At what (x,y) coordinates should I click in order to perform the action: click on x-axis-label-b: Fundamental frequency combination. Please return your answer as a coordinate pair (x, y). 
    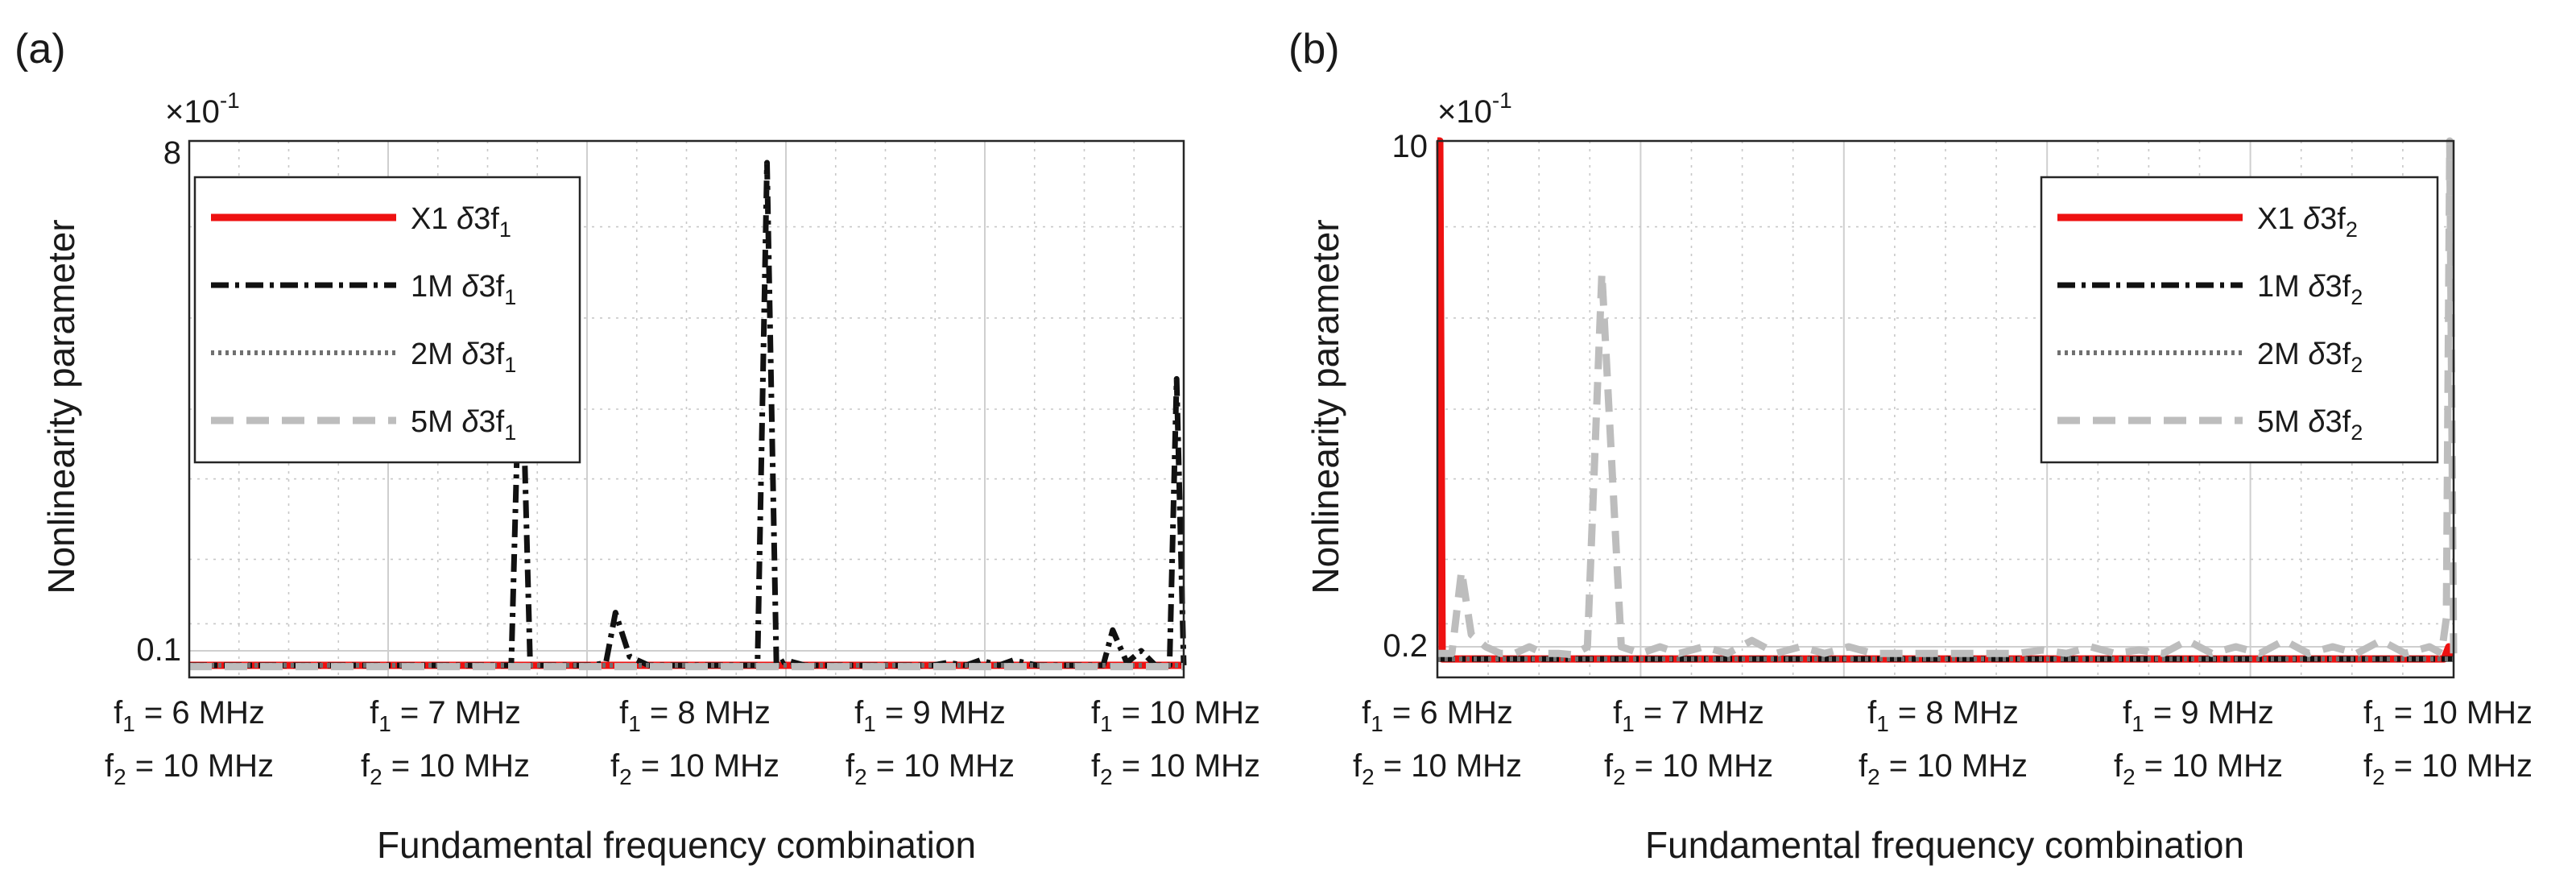
    Looking at the image, I should click on (1945, 845).